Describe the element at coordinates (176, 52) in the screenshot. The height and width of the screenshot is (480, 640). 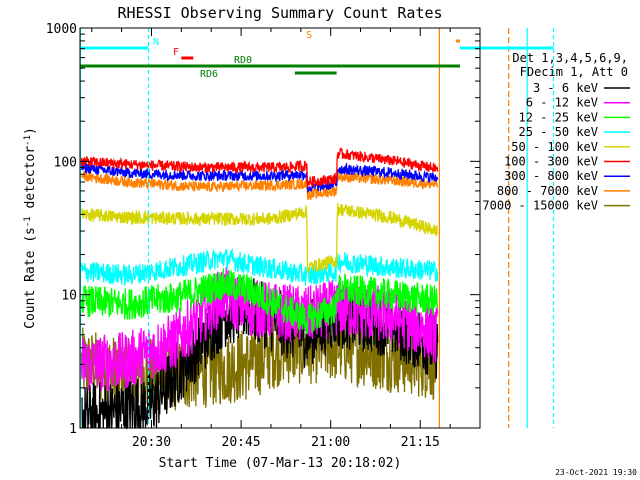
I see `flag-label: F` at that location.